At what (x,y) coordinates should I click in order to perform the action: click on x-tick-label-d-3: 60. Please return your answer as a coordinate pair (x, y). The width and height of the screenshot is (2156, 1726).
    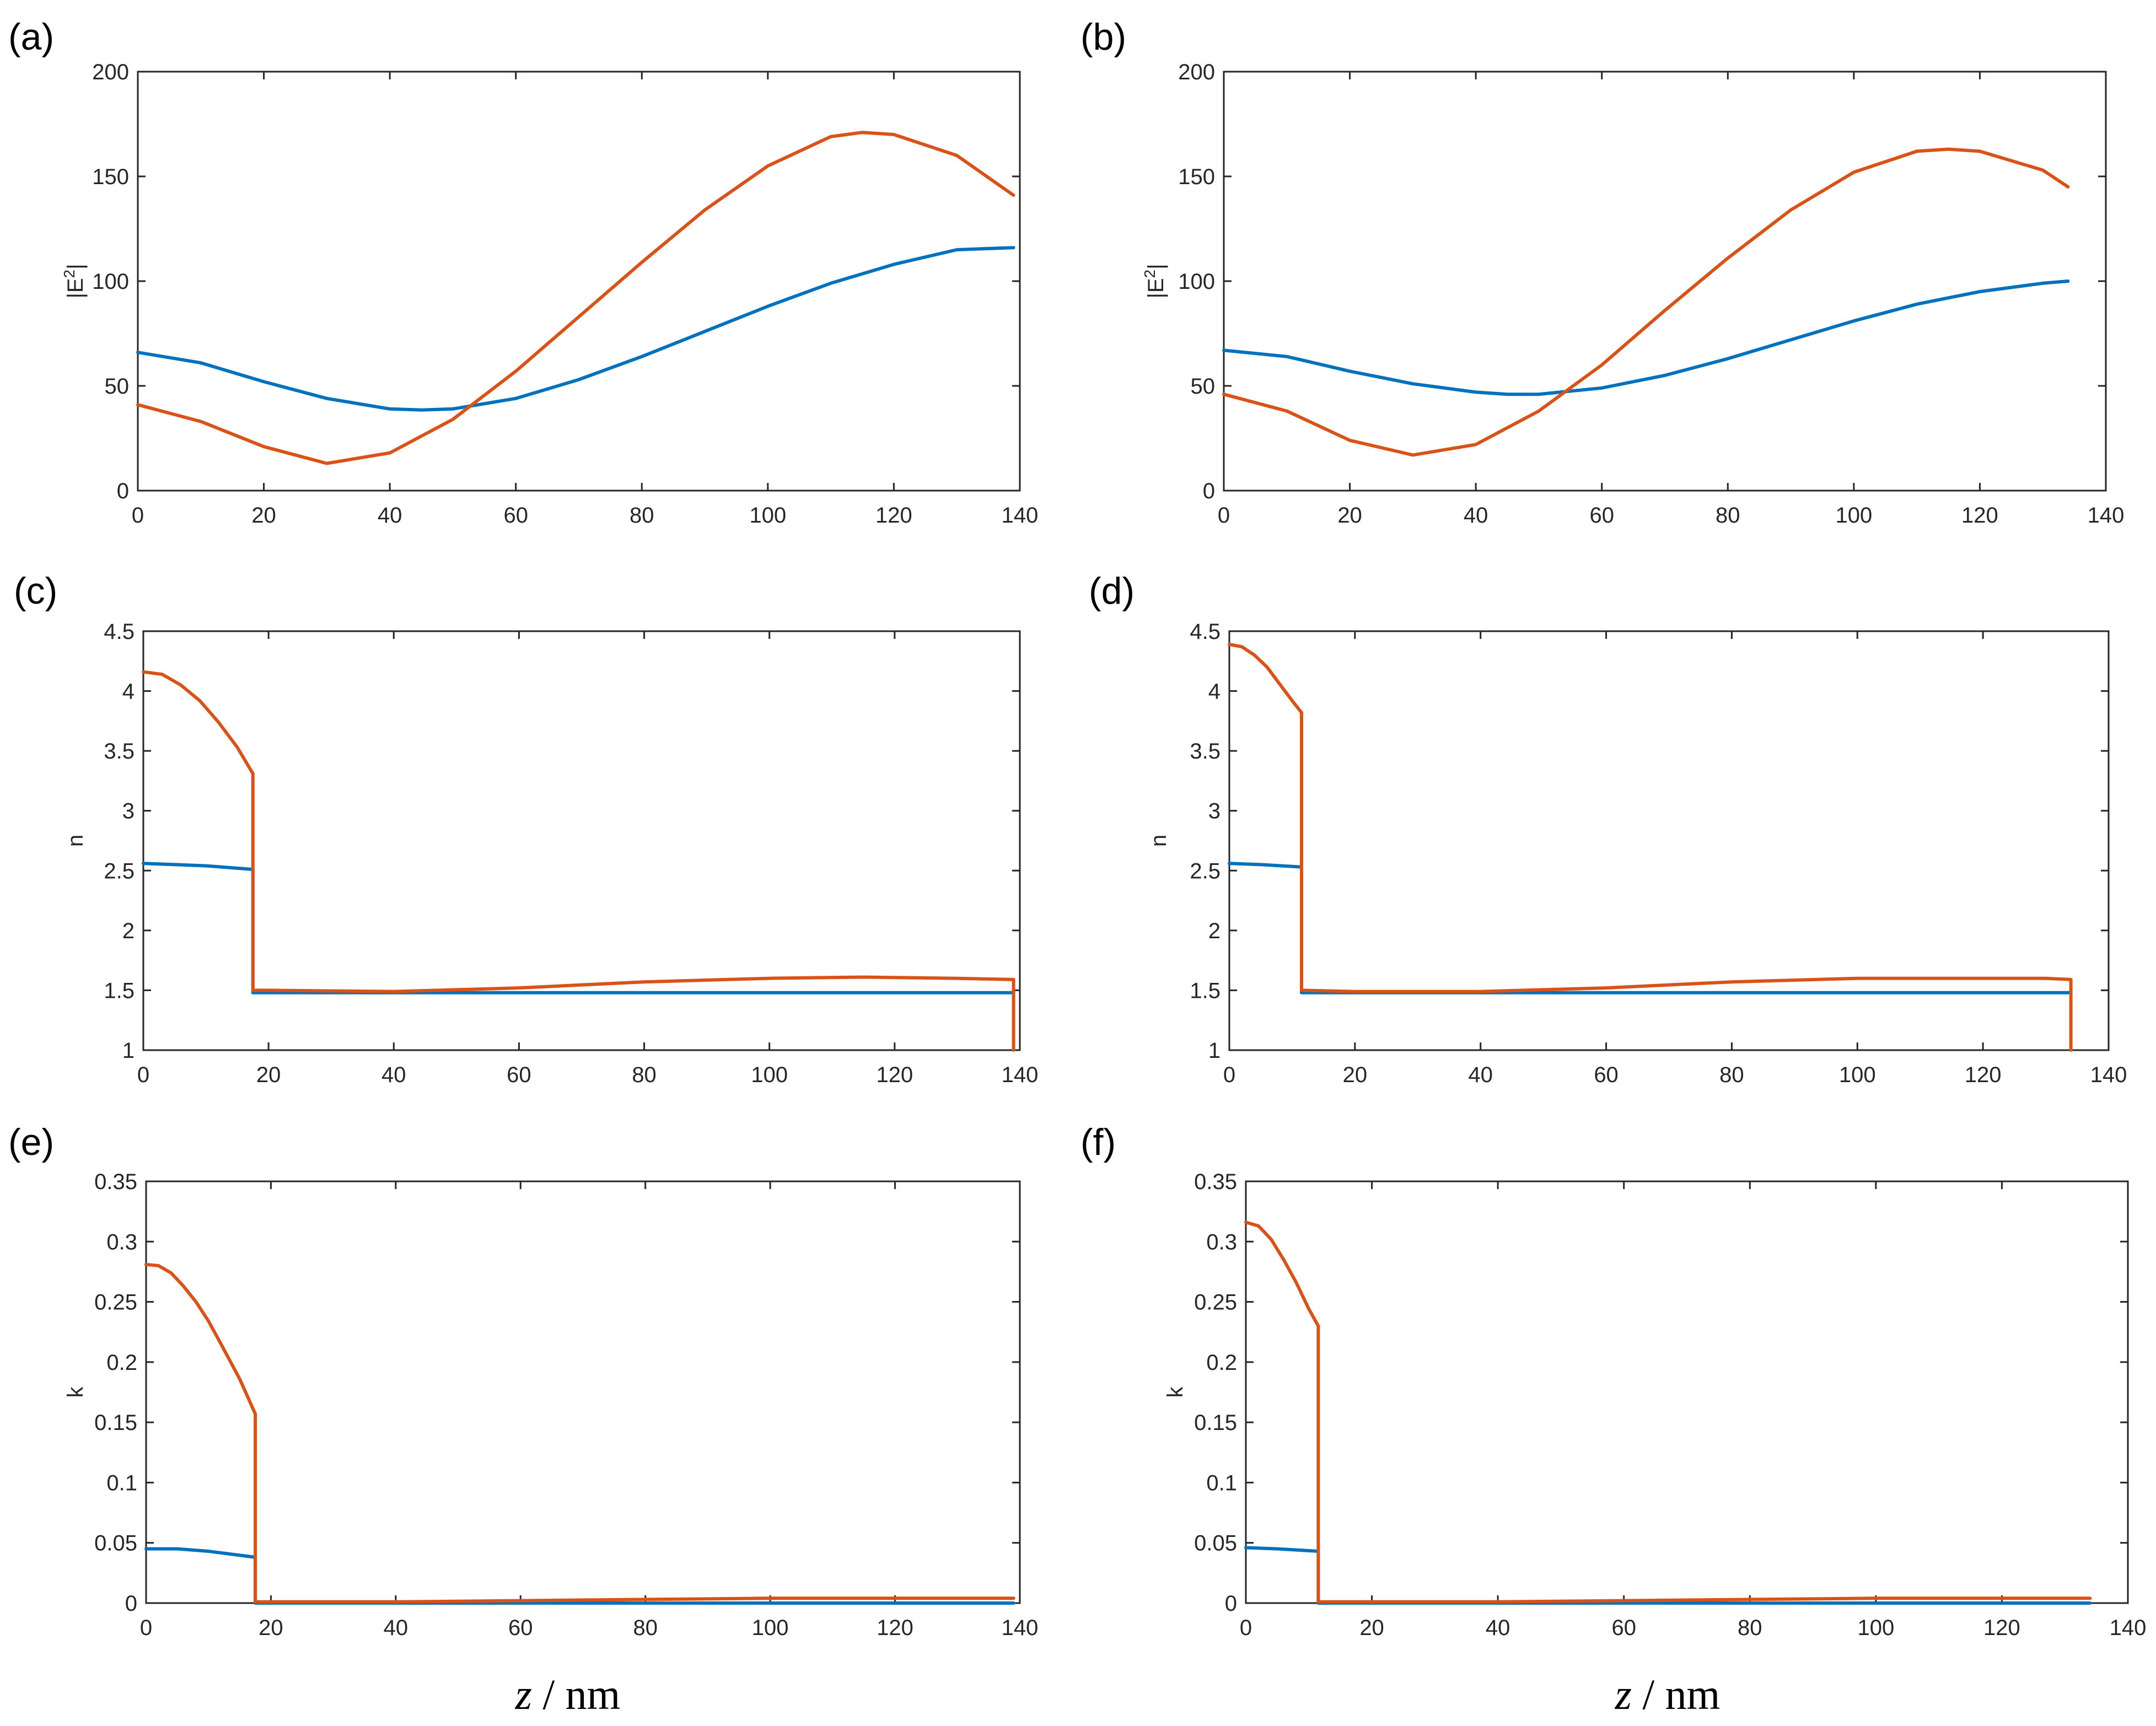
    Looking at the image, I should click on (1606, 1075).